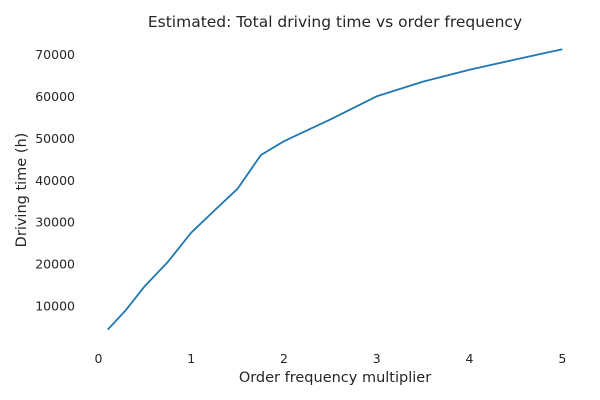 The image size is (600, 400). What do you see at coordinates (55, 96) in the screenshot?
I see `y-tick-label: 60000` at bounding box center [55, 96].